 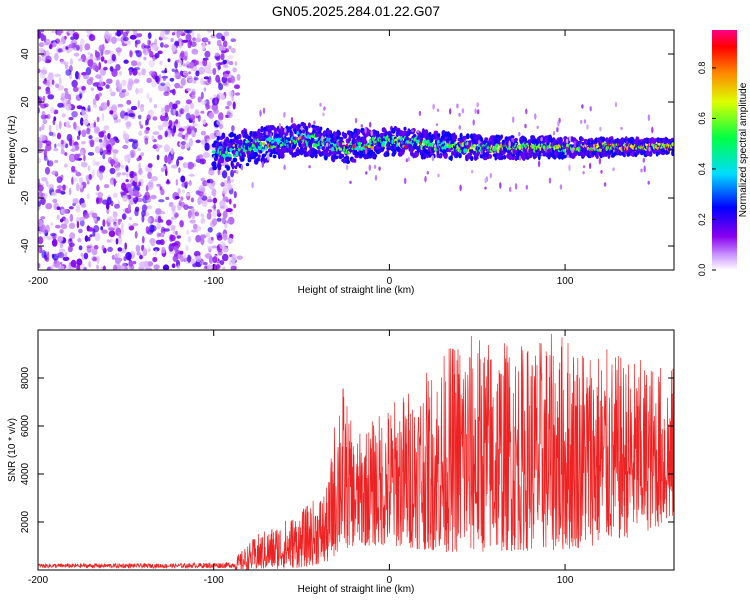 What do you see at coordinates (25, 150) in the screenshot?
I see `y-tick-label: 0` at bounding box center [25, 150].